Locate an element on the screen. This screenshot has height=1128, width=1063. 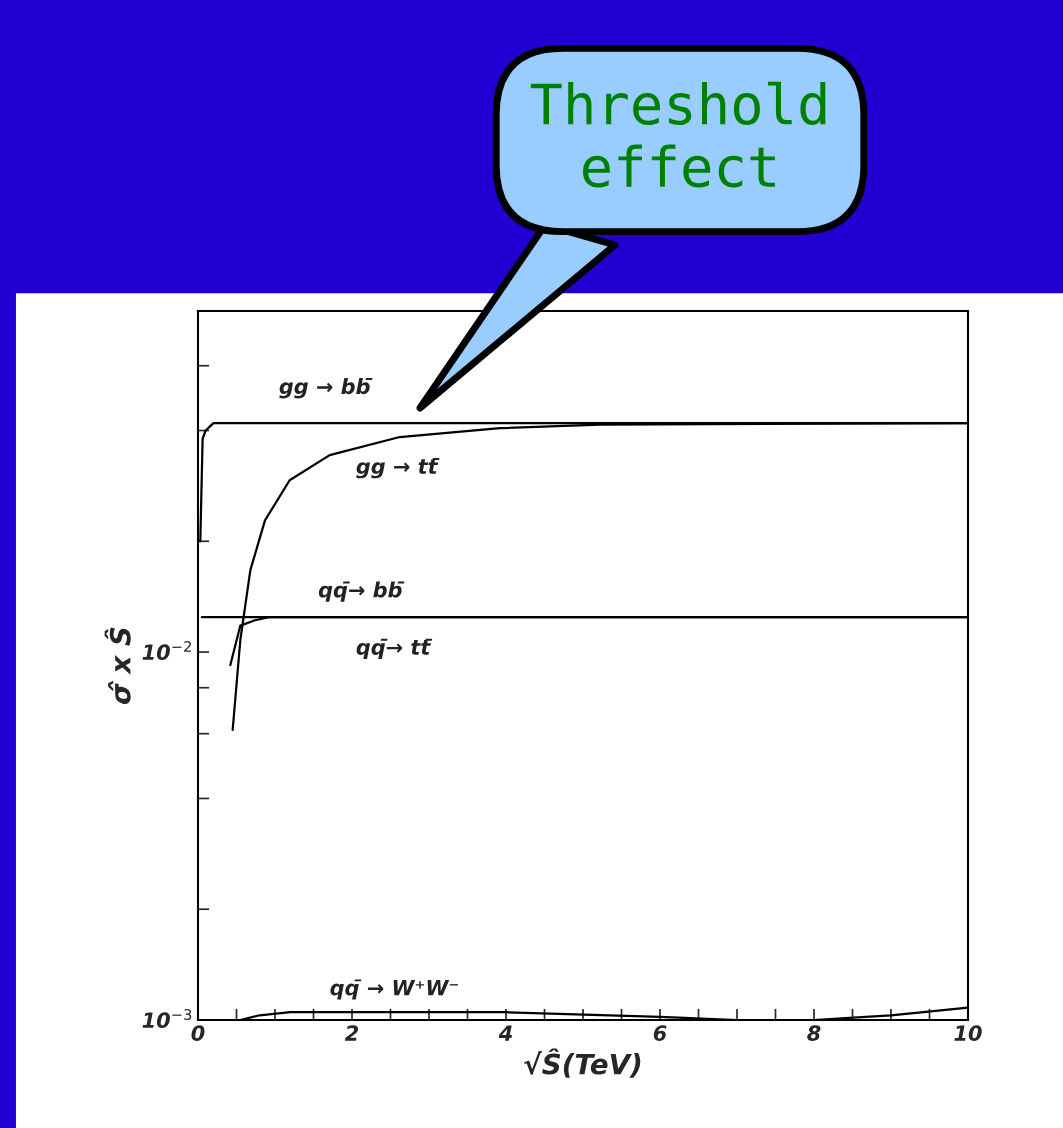
x-tick-label: 2 is located at coordinates (351, 1033).